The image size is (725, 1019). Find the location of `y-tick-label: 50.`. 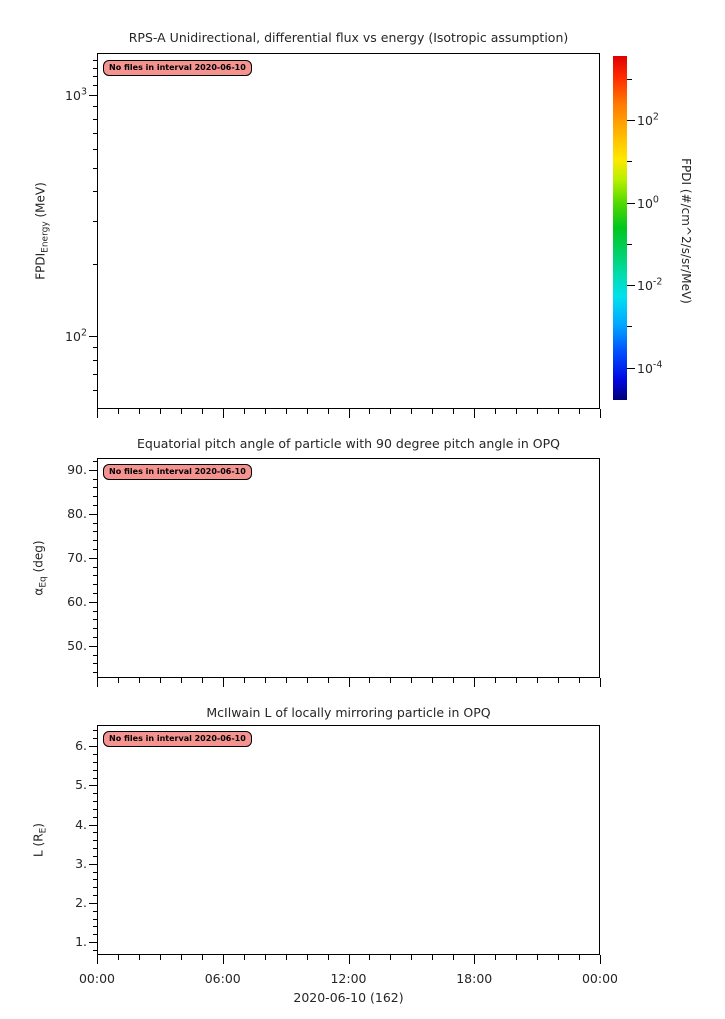

y-tick-label: 50. is located at coordinates (77, 646).